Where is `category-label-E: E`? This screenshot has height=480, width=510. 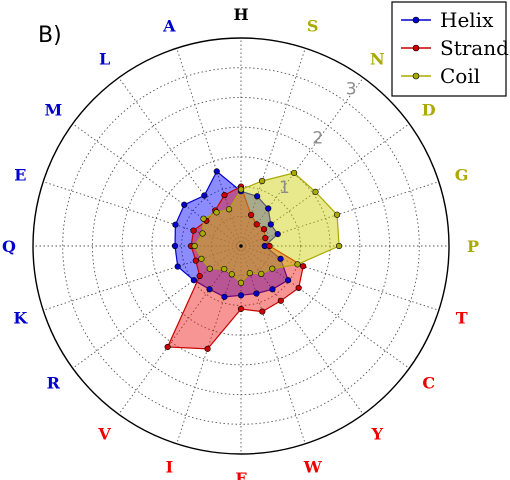 category-label-E: E is located at coordinates (20, 174).